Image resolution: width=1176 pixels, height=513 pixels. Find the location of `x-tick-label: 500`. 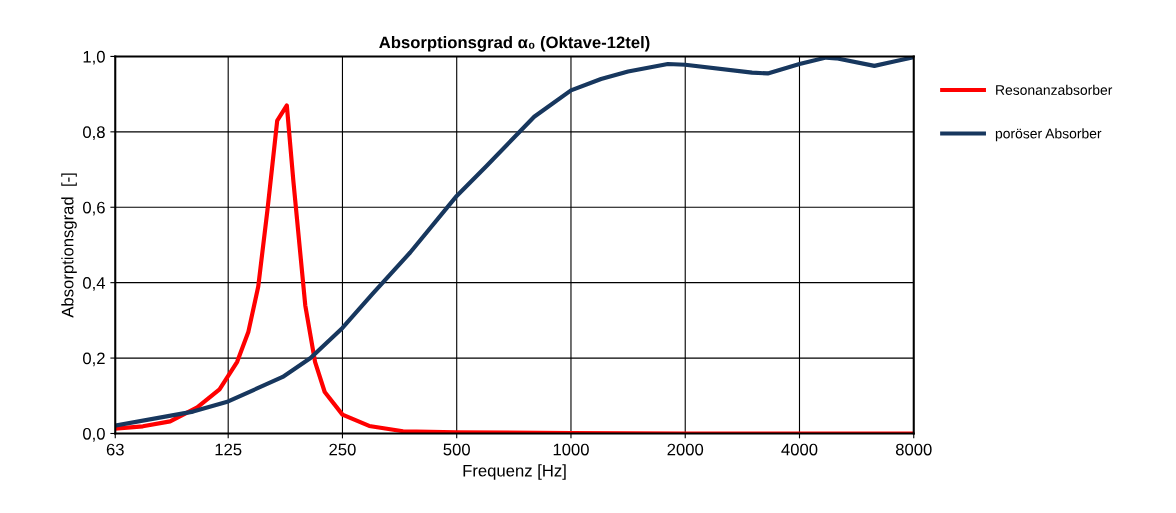

x-tick-label: 500 is located at coordinates (456, 449).